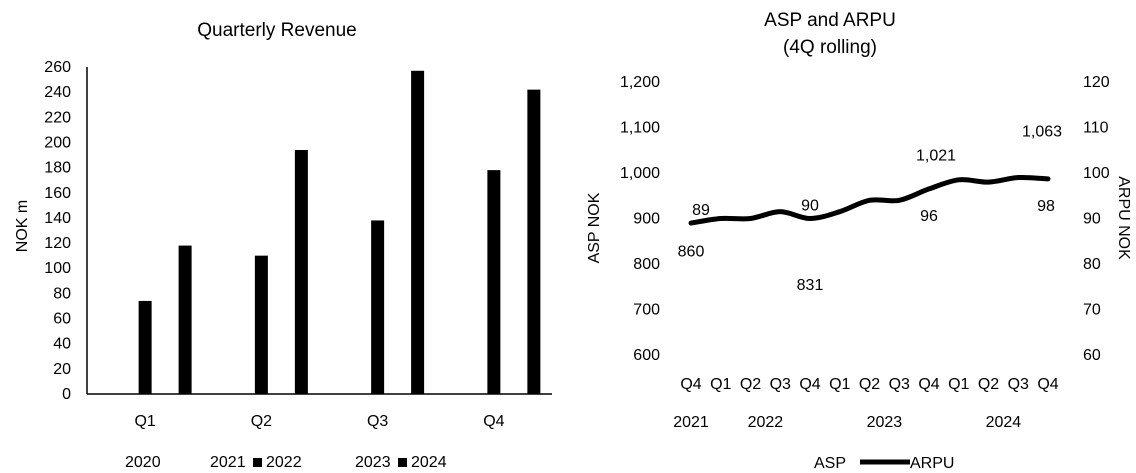 This screenshot has height=473, width=1136. What do you see at coordinates (810, 285) in the screenshot?
I see `data-label-ASP: 831` at bounding box center [810, 285].